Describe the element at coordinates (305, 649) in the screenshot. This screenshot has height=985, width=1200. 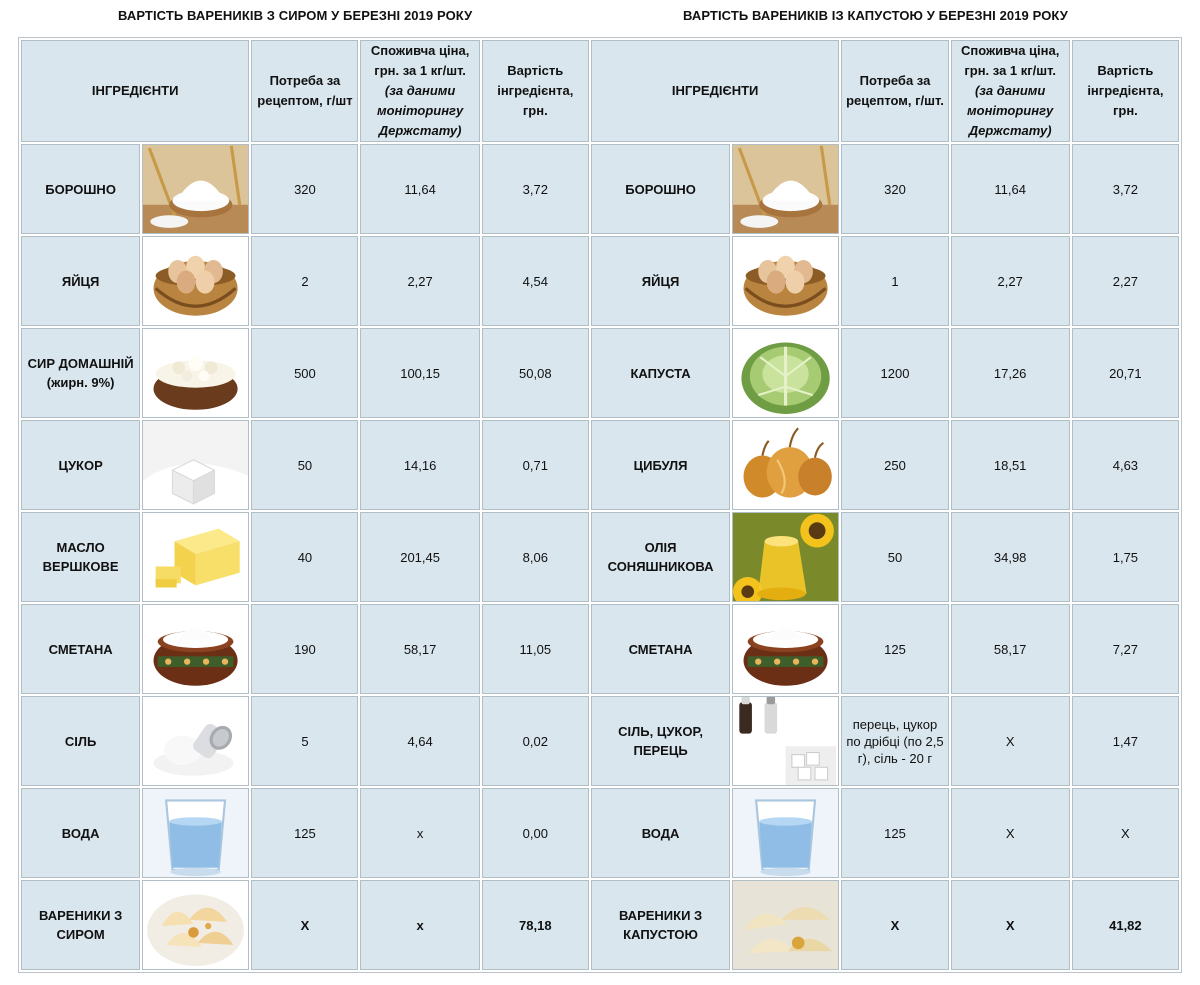
I see `recipe-need-left: 190` at that location.